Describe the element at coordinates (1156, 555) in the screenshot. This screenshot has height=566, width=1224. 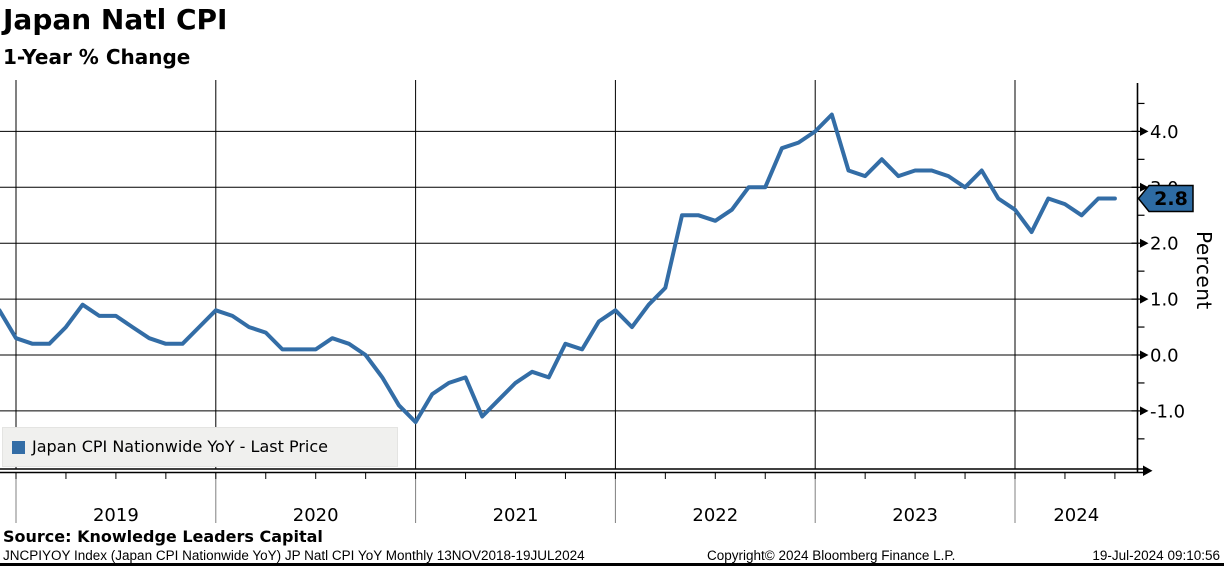
I see `timestamp: 19-Jul-2024 09:10:56` at that location.